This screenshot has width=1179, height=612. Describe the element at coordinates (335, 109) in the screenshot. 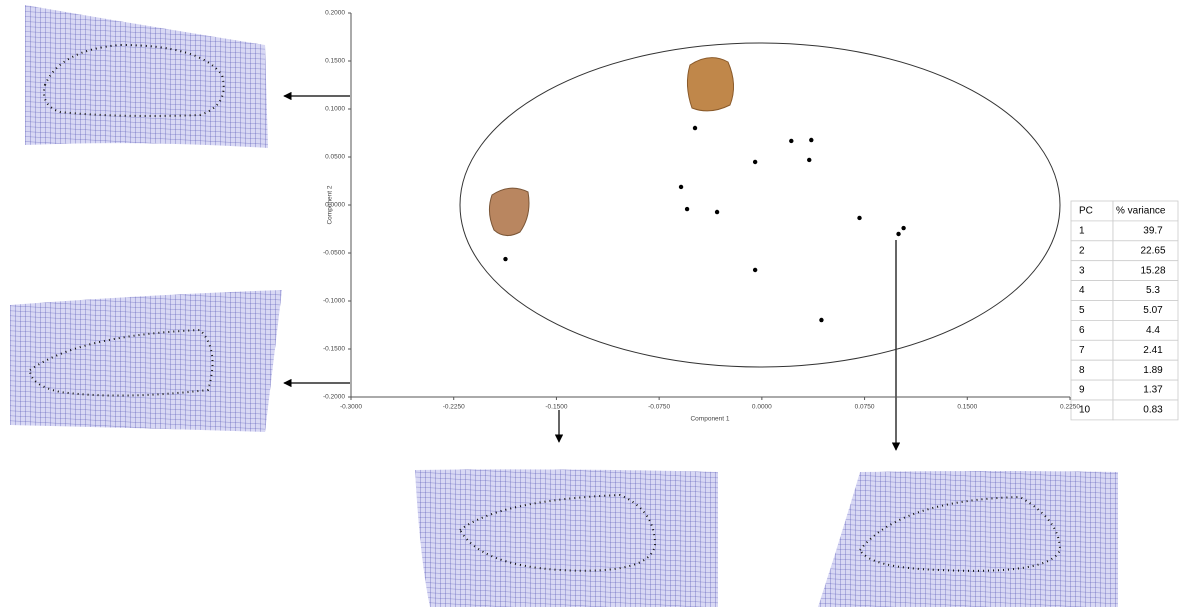

I see `y-tick-label: 0.1000` at that location.